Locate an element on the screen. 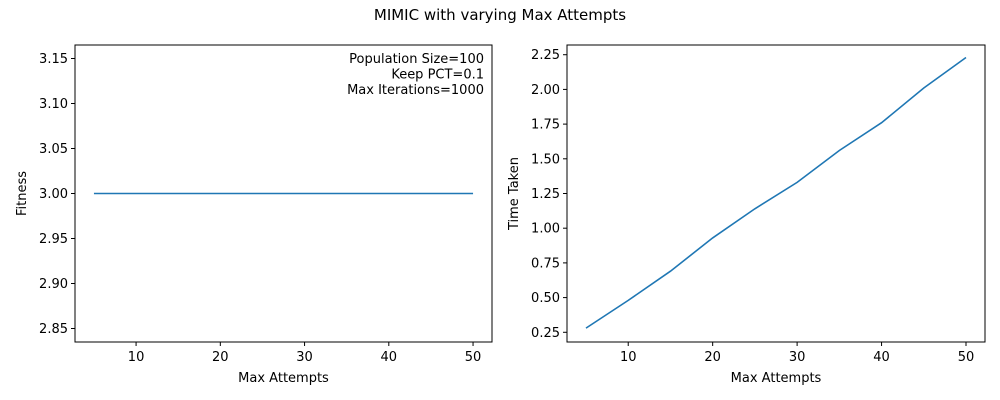 The image size is (1000, 400). y-tick-label: 2.90 is located at coordinates (53, 284).